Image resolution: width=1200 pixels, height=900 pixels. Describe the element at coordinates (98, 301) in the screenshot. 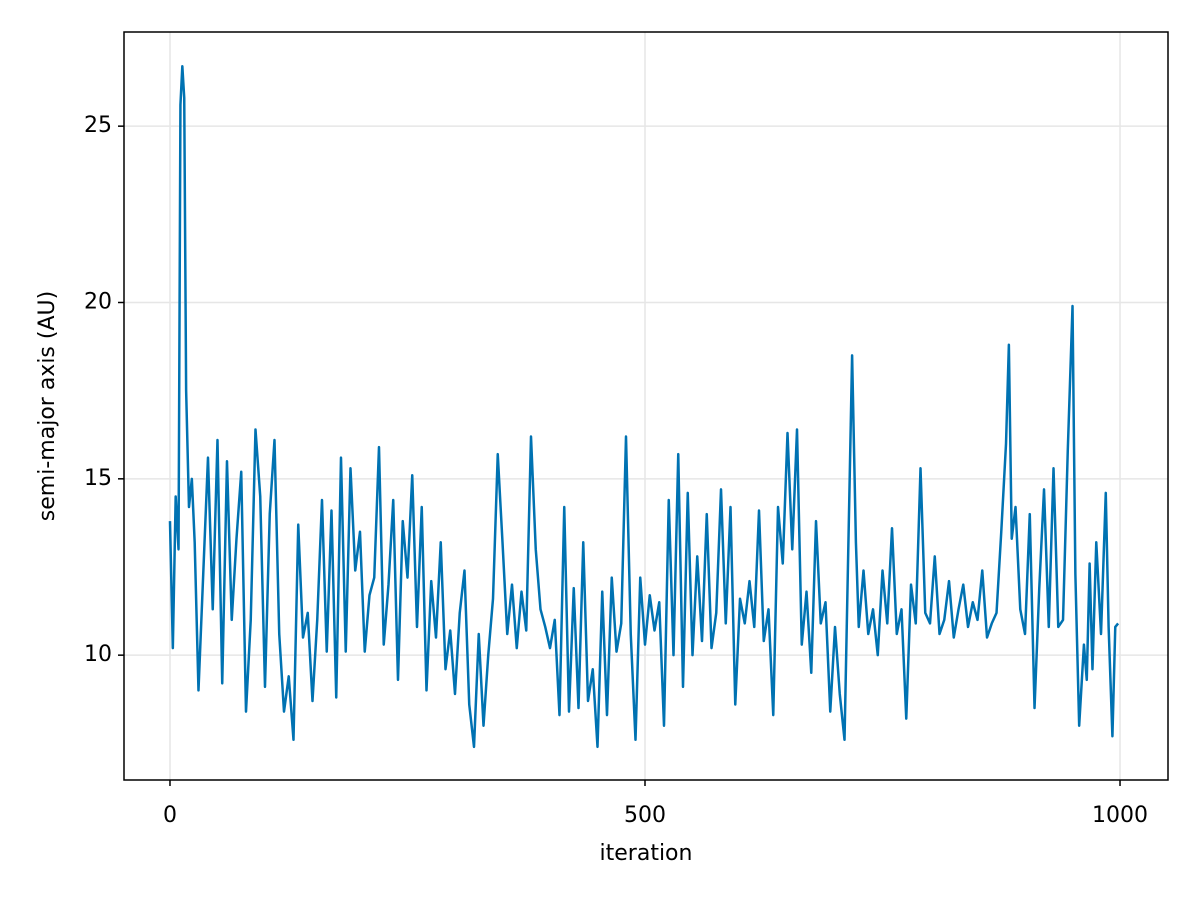

I see `y-tick-label: 20` at that location.